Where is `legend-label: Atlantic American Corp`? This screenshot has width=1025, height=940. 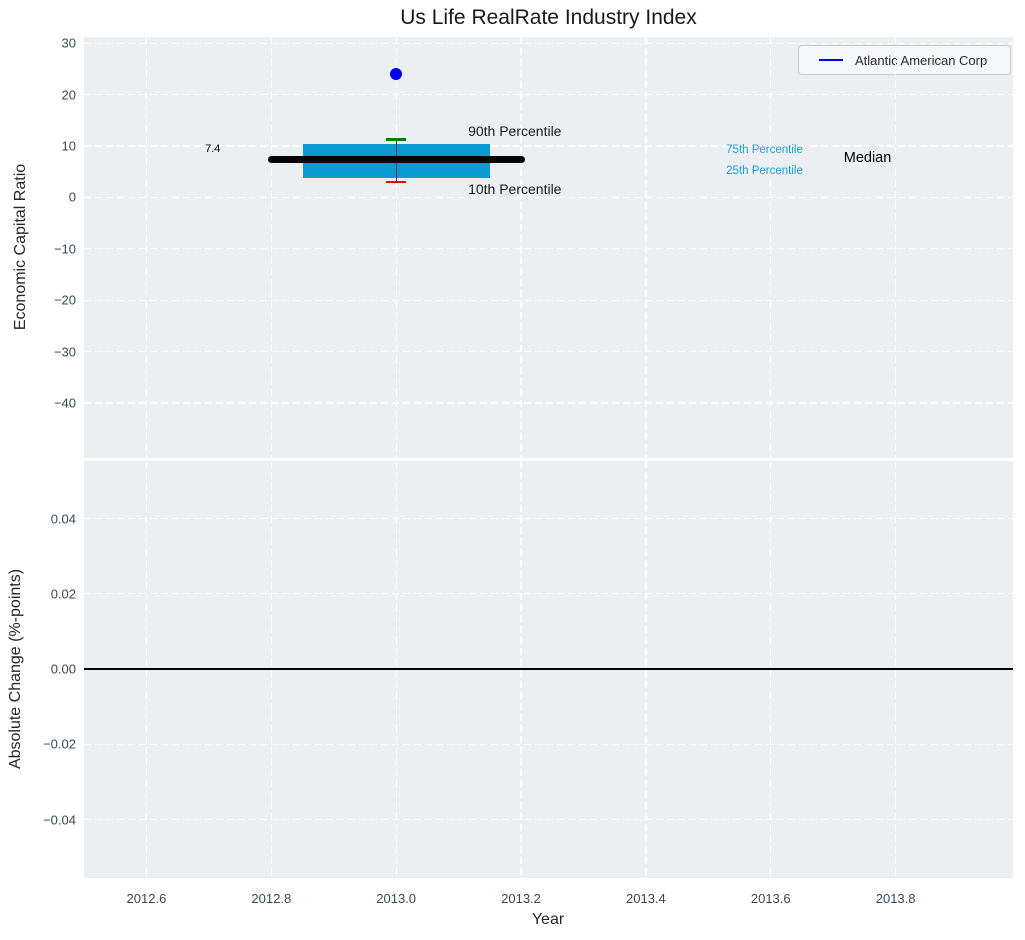
legend-label: Atlantic American Corp is located at coordinates (921, 60).